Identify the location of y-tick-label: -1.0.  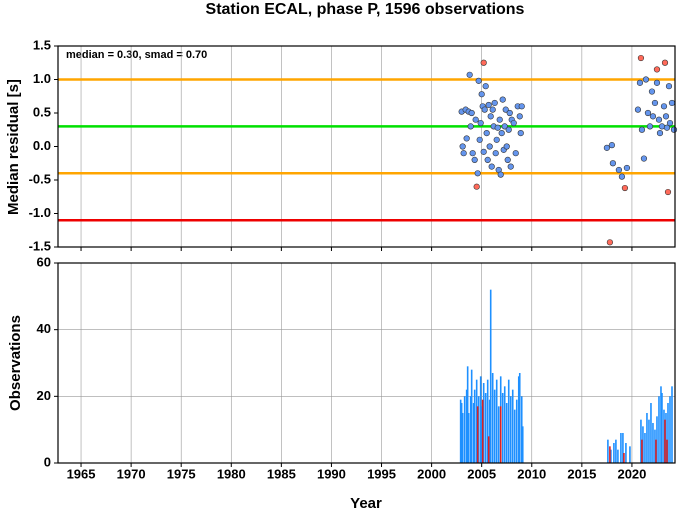
(40, 212).